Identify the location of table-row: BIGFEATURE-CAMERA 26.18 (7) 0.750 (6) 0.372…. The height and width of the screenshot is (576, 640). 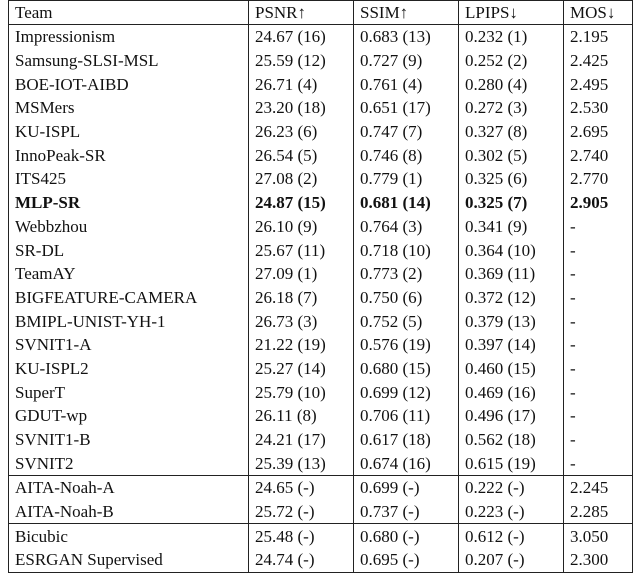
(320, 297).